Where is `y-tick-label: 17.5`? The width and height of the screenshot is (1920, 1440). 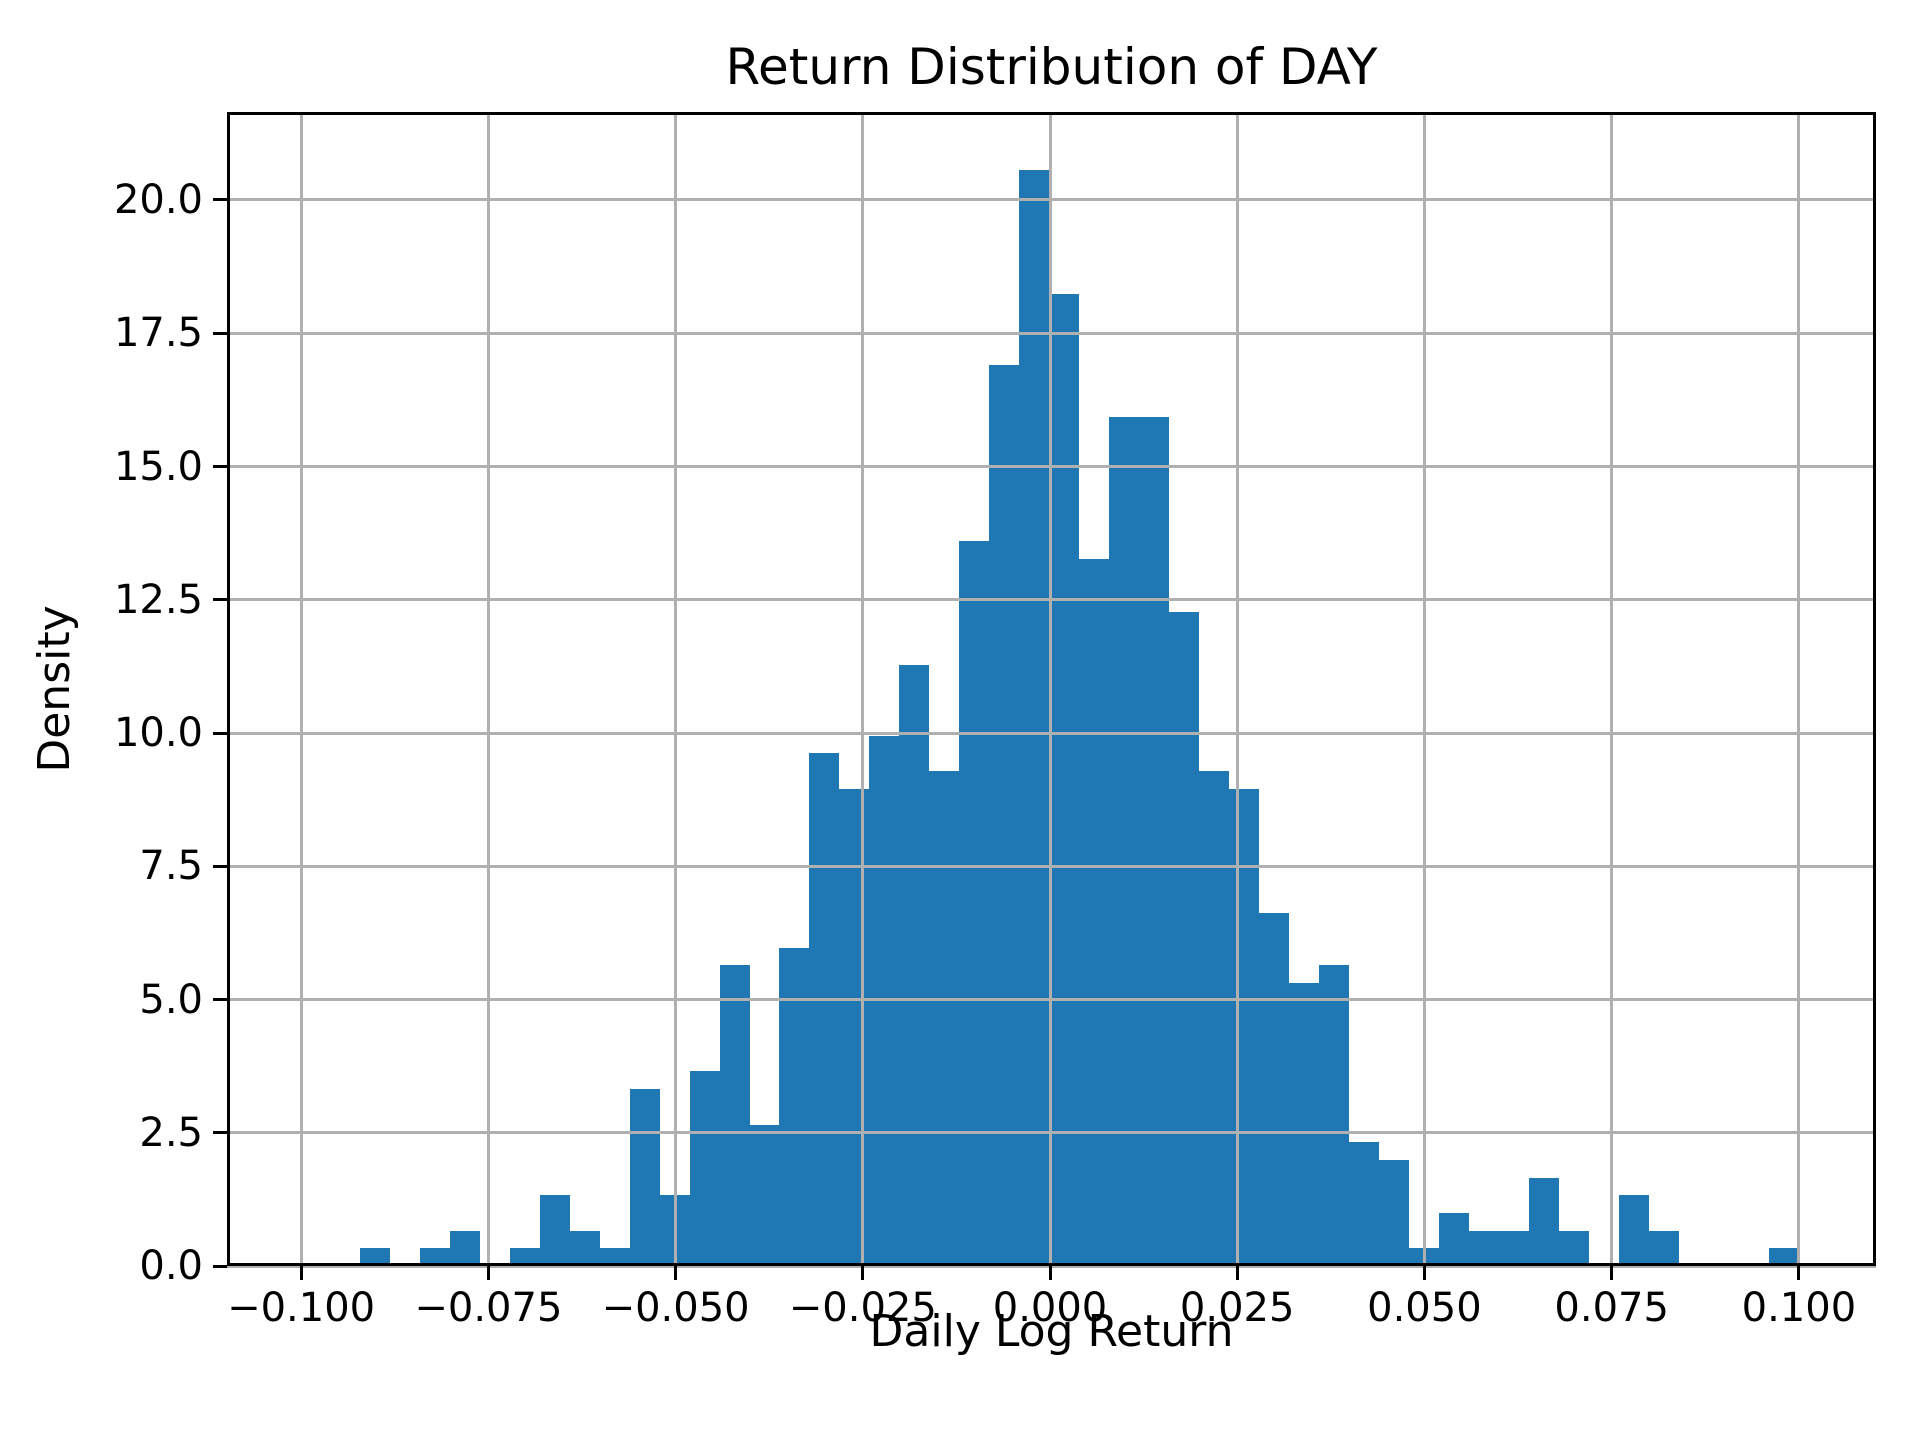
y-tick-label: 17.5 is located at coordinates (158, 333).